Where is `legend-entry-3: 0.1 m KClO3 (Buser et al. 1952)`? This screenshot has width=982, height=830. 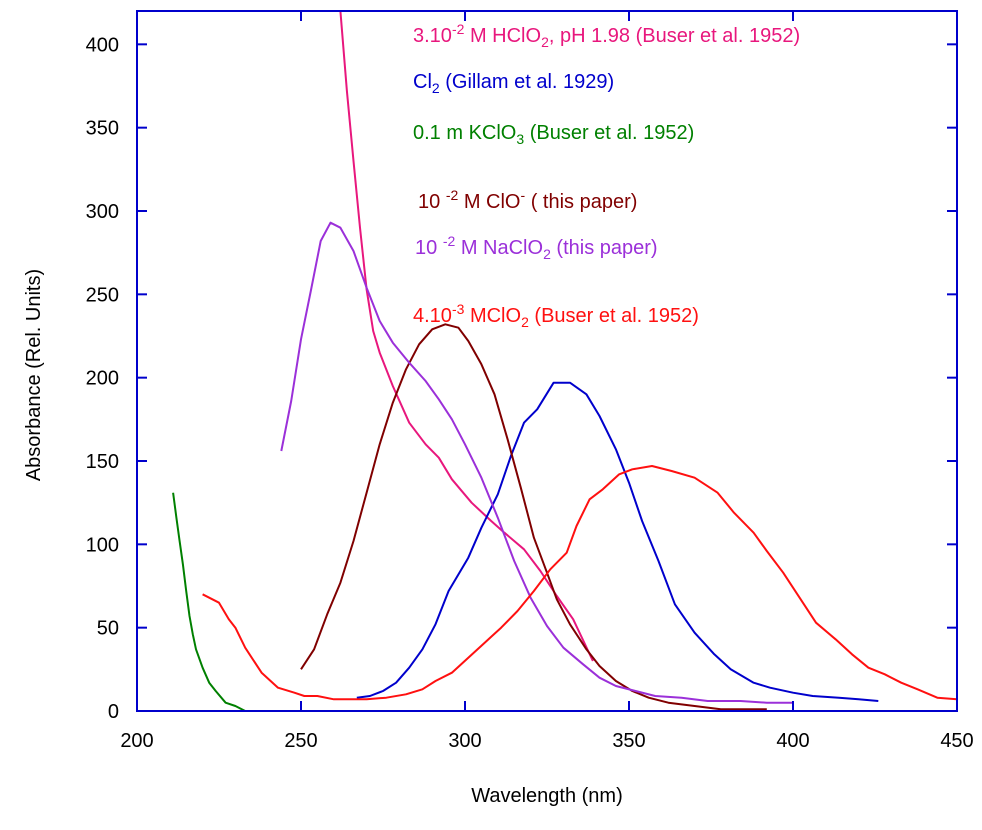 legend-entry-3: 0.1 m KClO3 (Buser et al. 1952) is located at coordinates (553, 134).